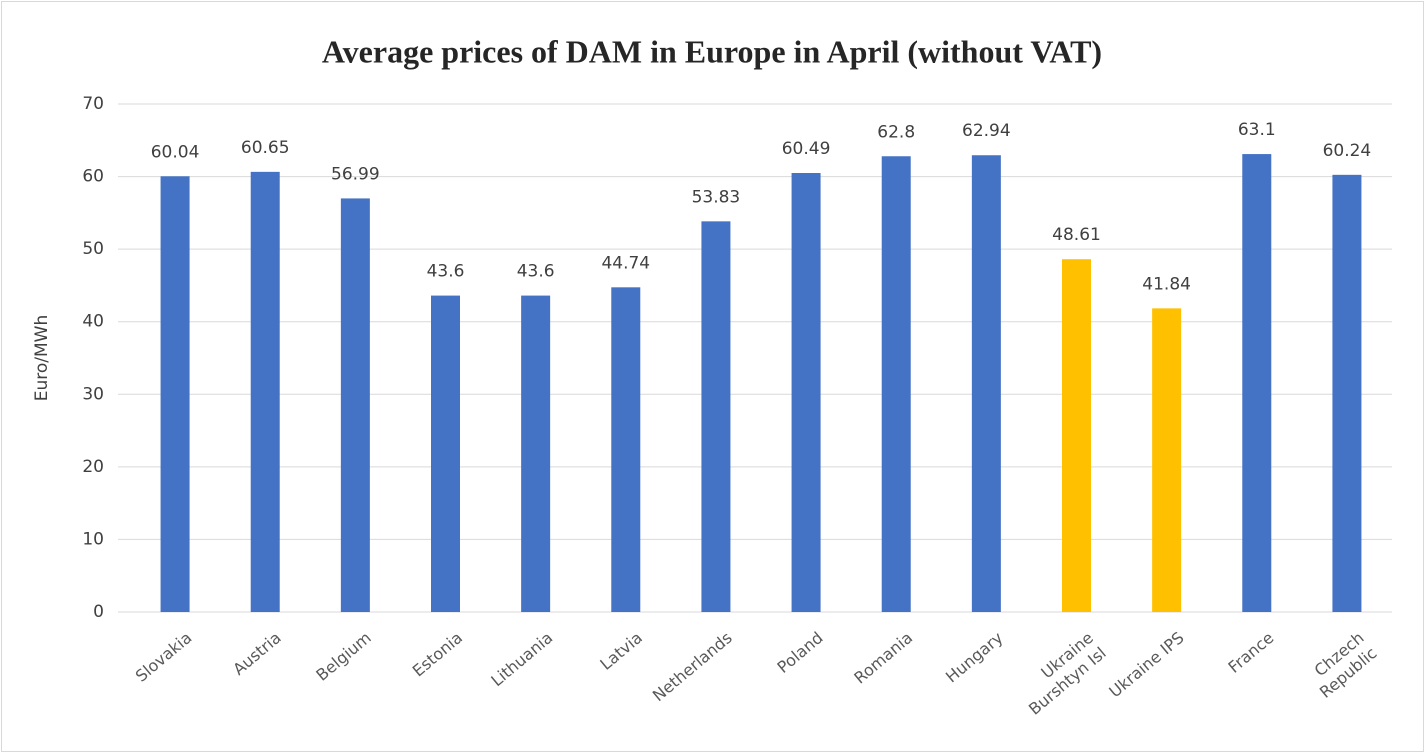 This screenshot has height=753, width=1425. What do you see at coordinates (93, 249) in the screenshot?
I see `y-tick-label: 50` at bounding box center [93, 249].